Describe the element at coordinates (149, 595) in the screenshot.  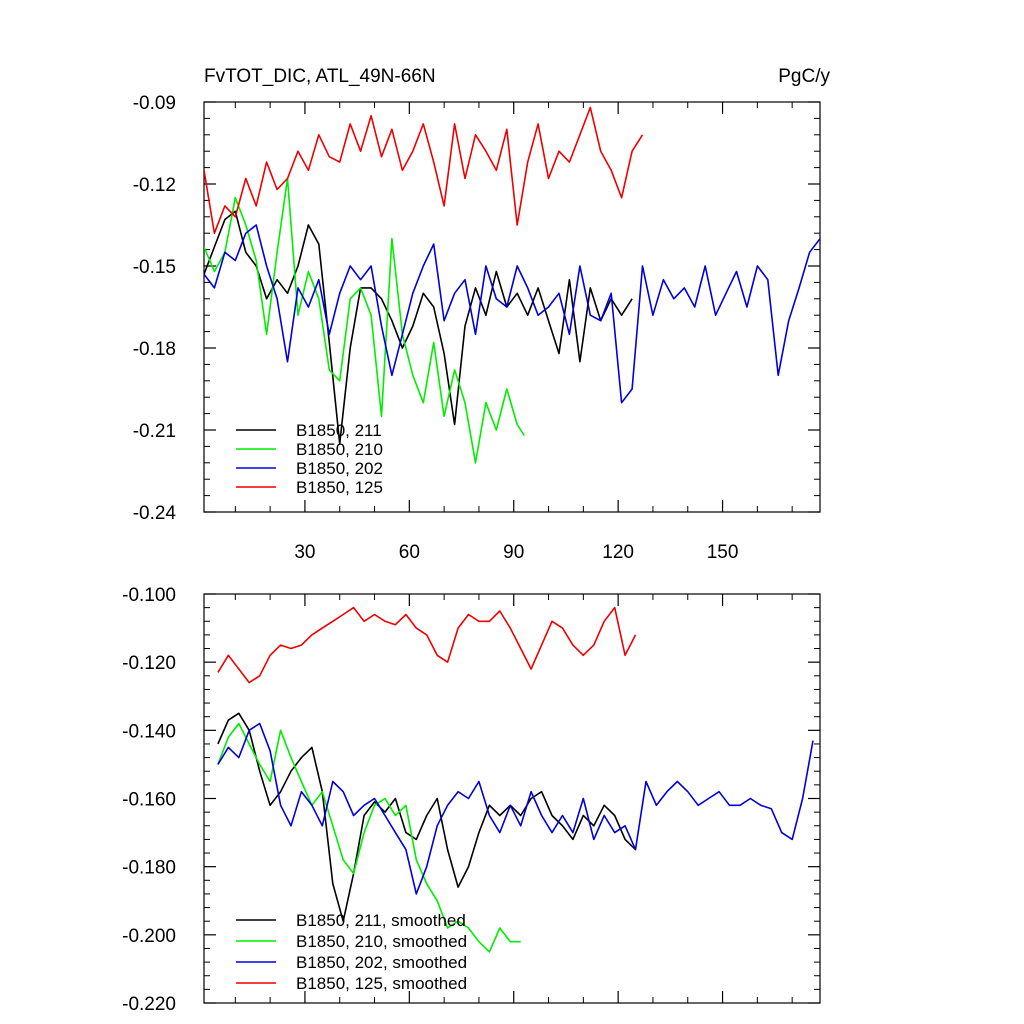
I see `y-tick-label: -0.100` at that location.